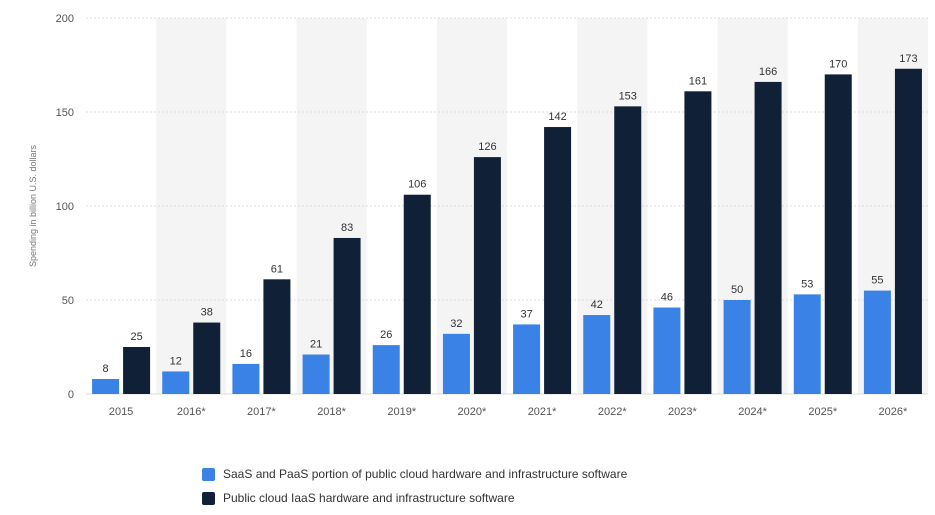 This screenshot has height=515, width=935. I want to click on y-tick-label: 50, so click(68, 301).